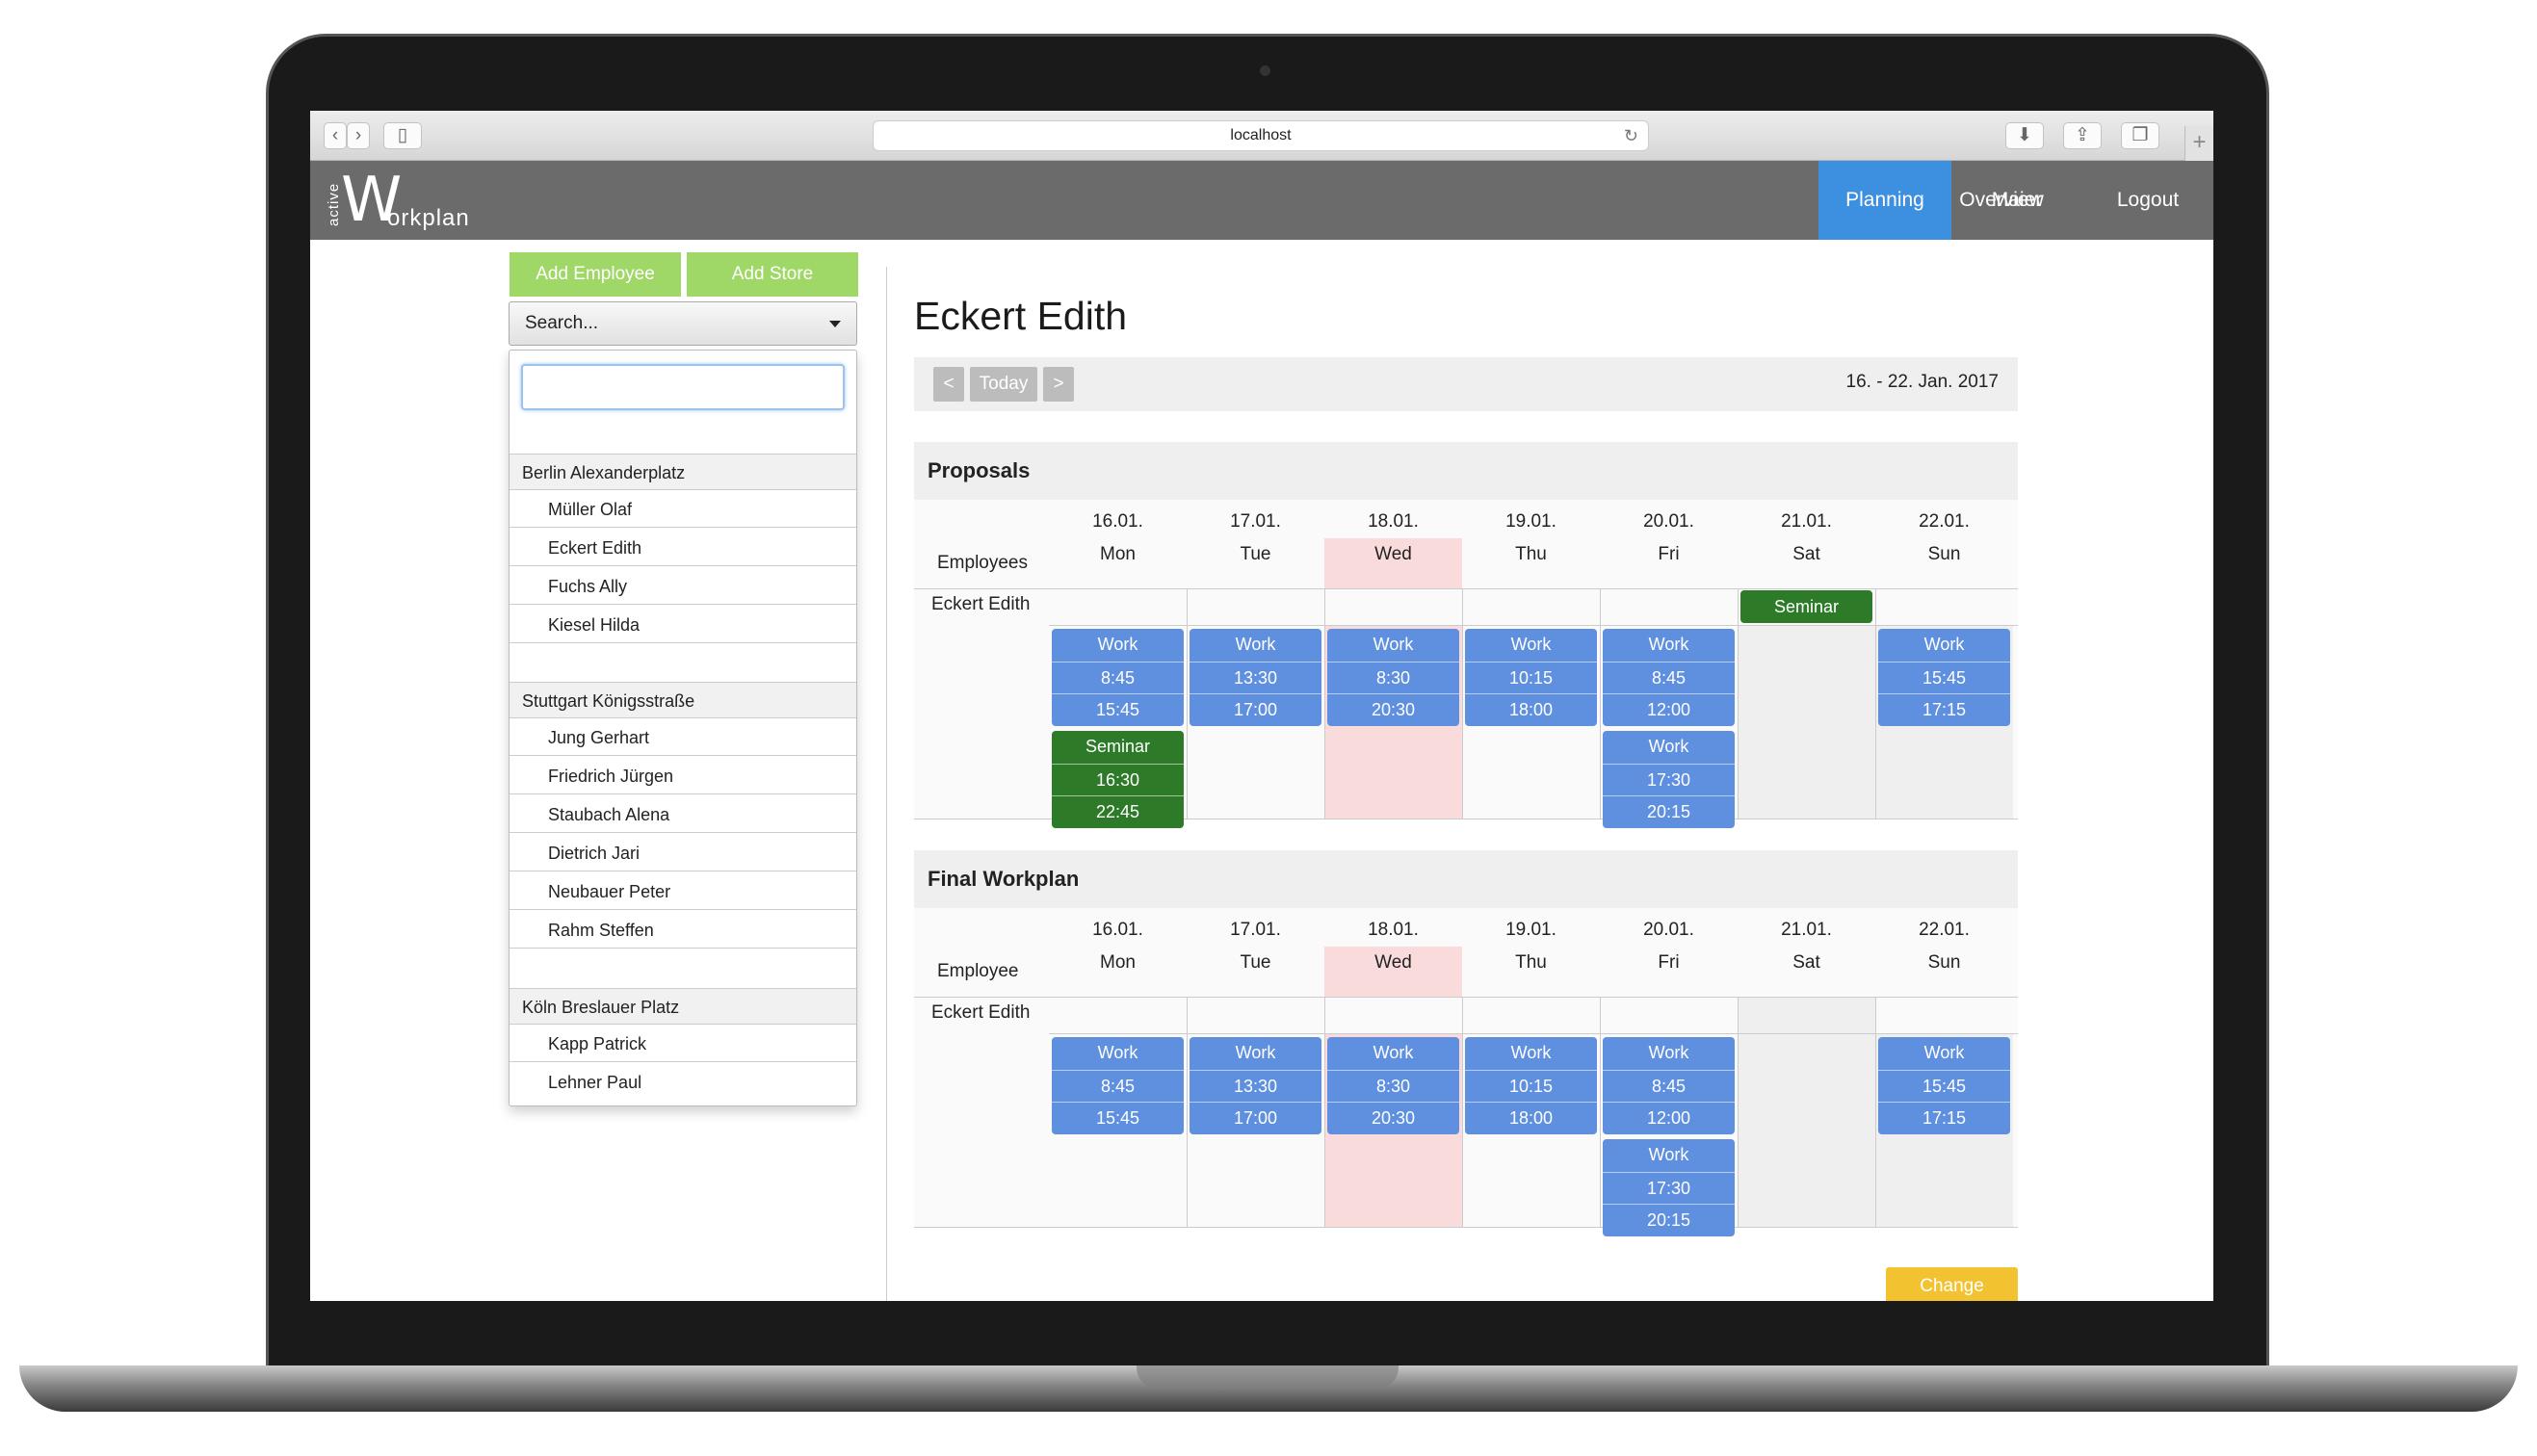 The image size is (2537, 1456). What do you see at coordinates (683, 931) in the screenshot?
I see `employee-item: Rahm Steffen` at bounding box center [683, 931].